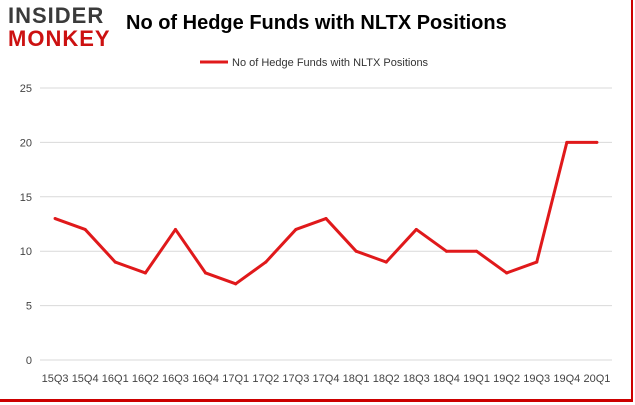 This screenshot has width=635, height=405. Describe the element at coordinates (26, 225) in the screenshot. I see `y-axis-ticks: 0 5 10 15 20 25` at that location.